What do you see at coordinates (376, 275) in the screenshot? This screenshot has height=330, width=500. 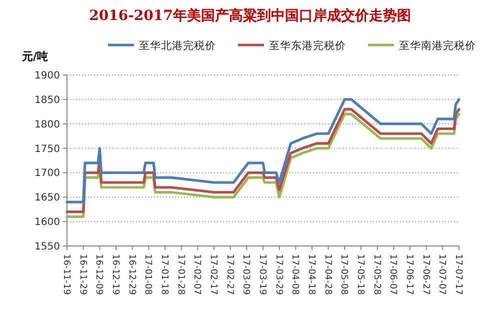 I see `x-tick-label: 17-05-28` at bounding box center [376, 275].